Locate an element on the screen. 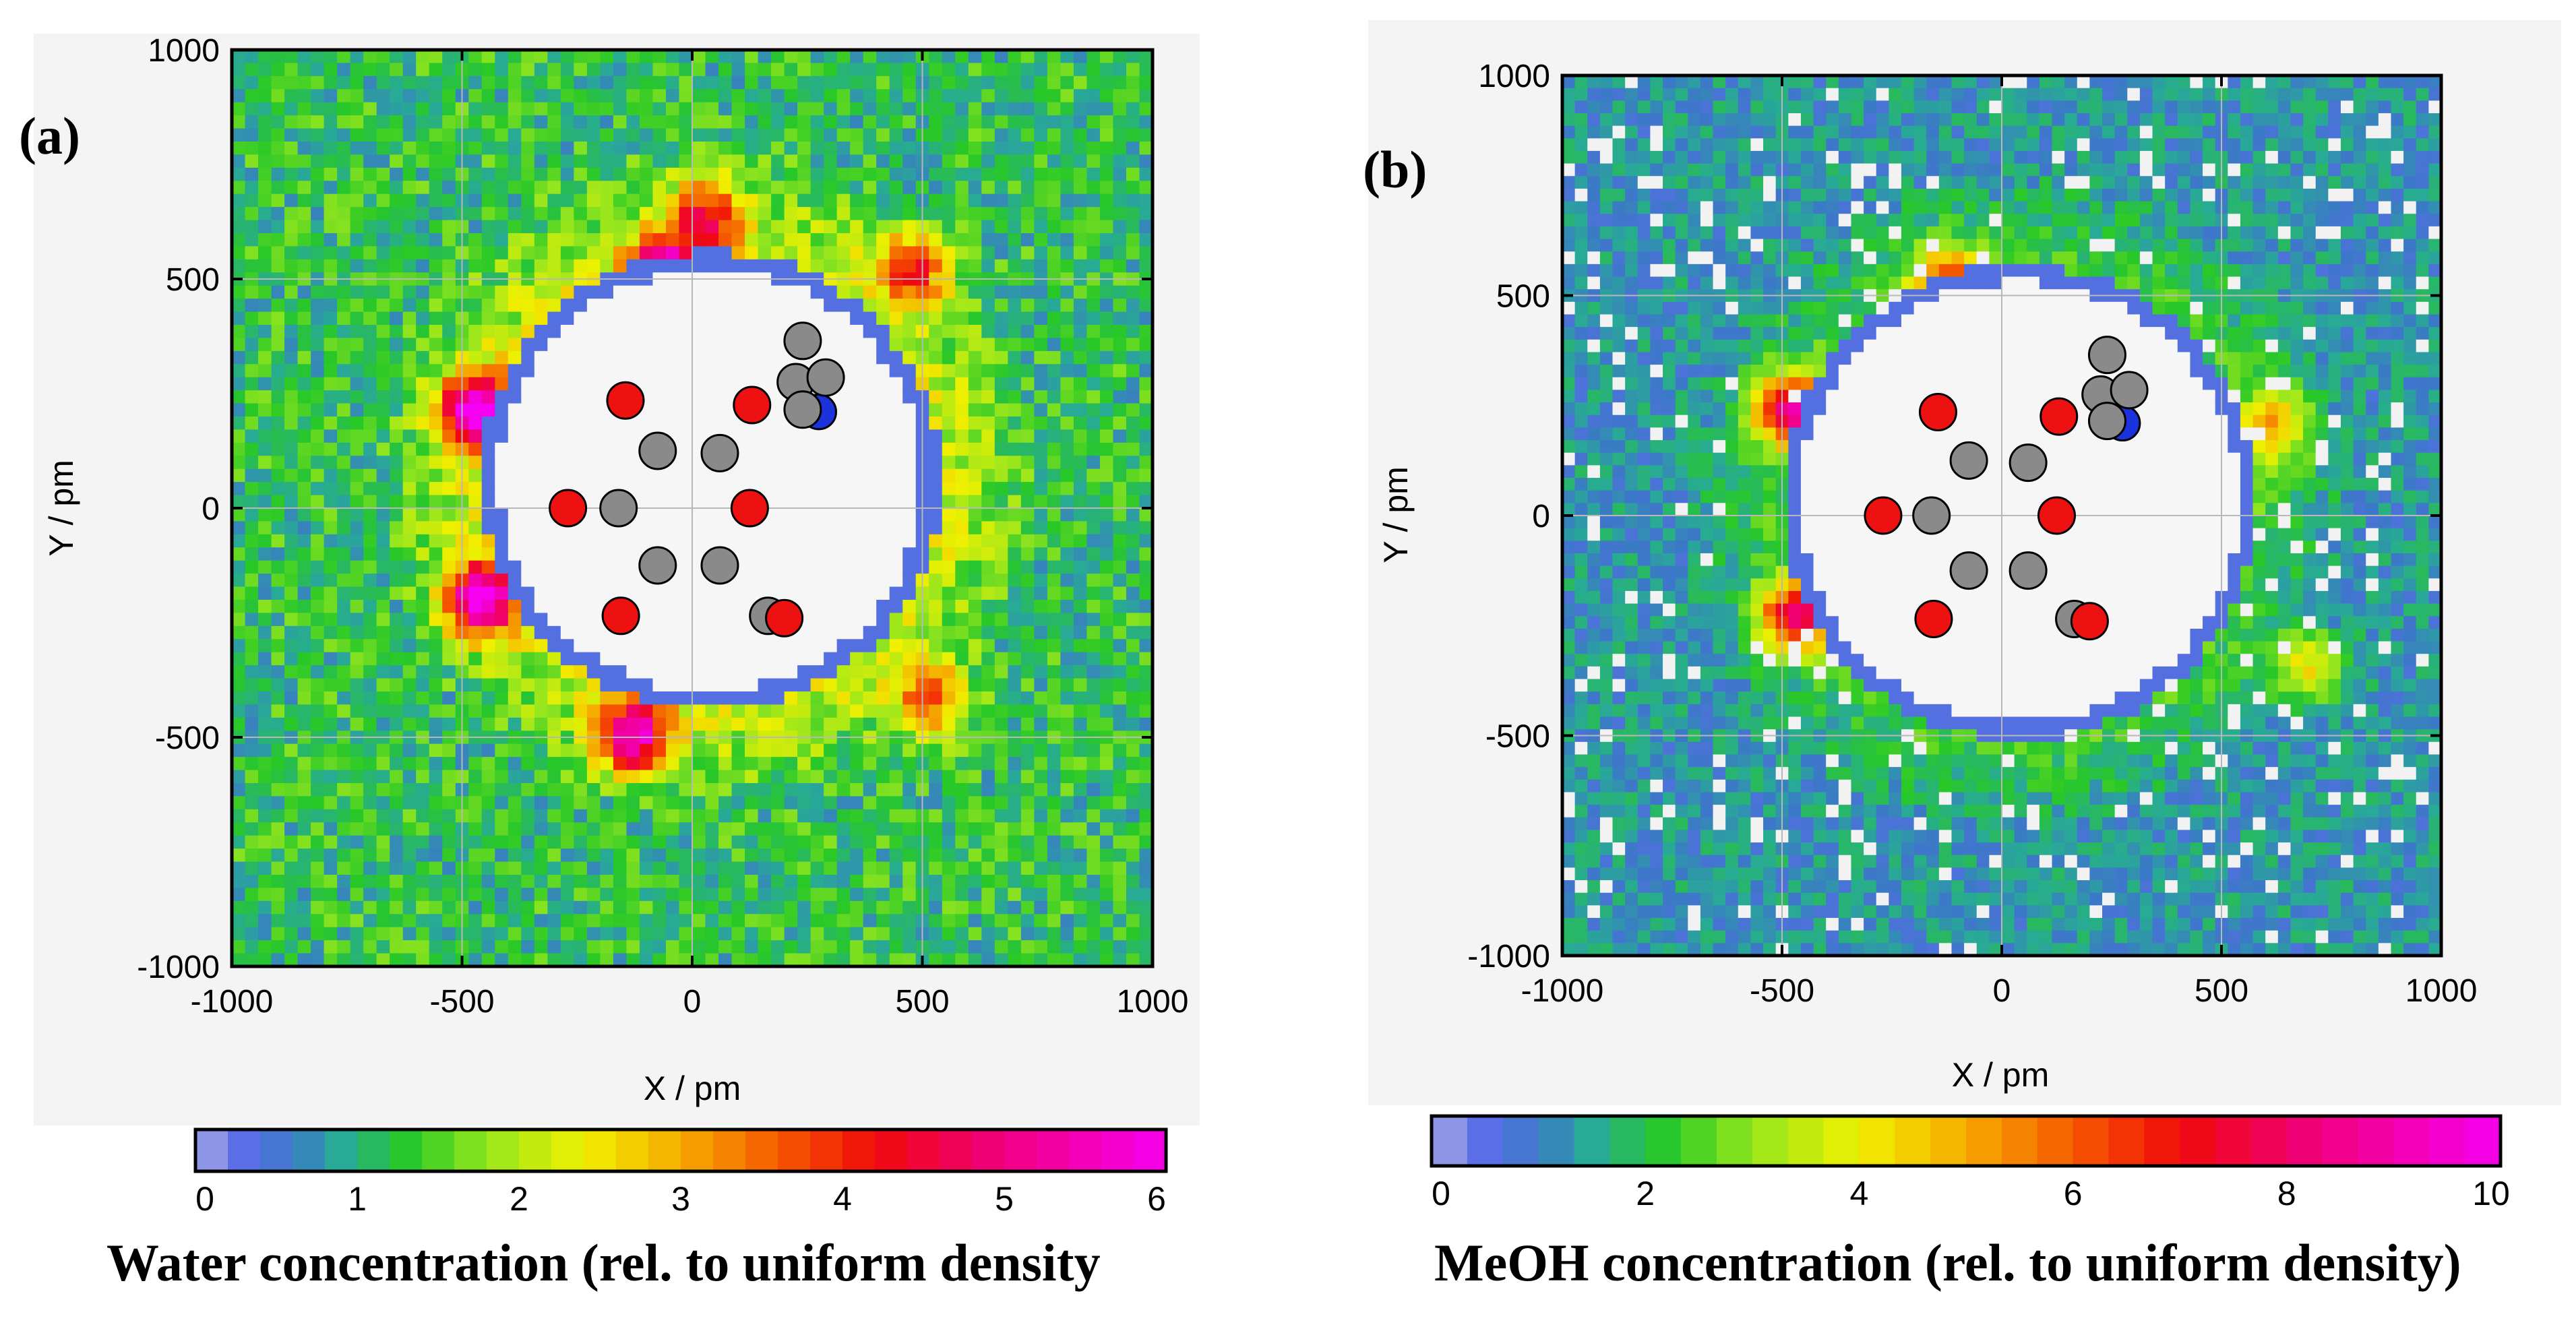  panel-b-colorbar-tick-label: 8 is located at coordinates (2287, 1193).